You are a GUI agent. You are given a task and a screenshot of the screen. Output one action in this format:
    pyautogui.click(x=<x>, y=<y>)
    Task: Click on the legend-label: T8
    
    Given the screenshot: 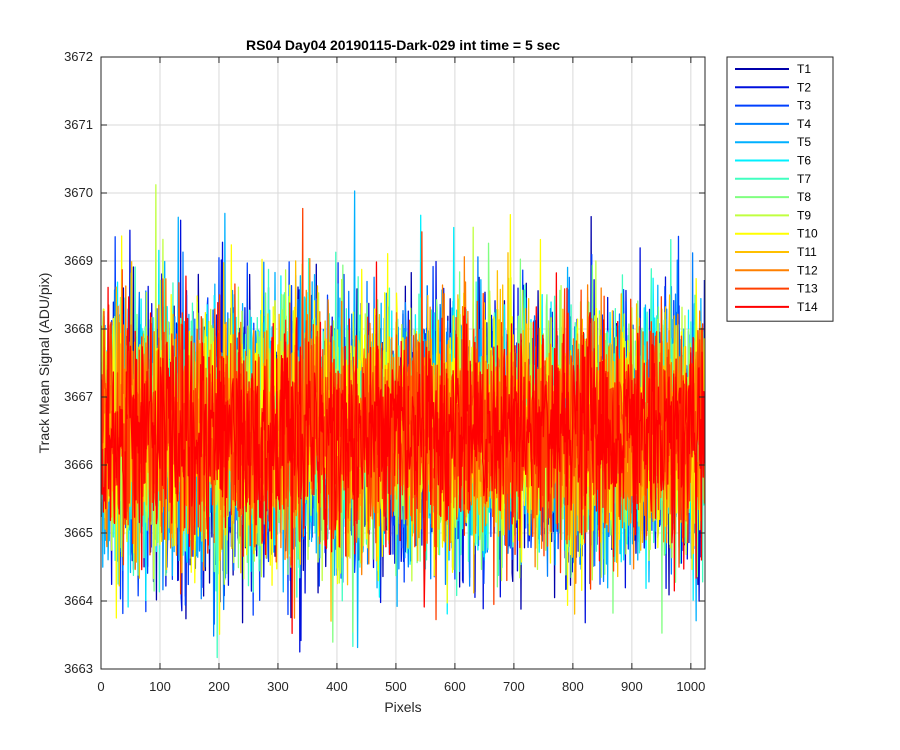 What is the action you would take?
    pyautogui.click(x=804, y=197)
    